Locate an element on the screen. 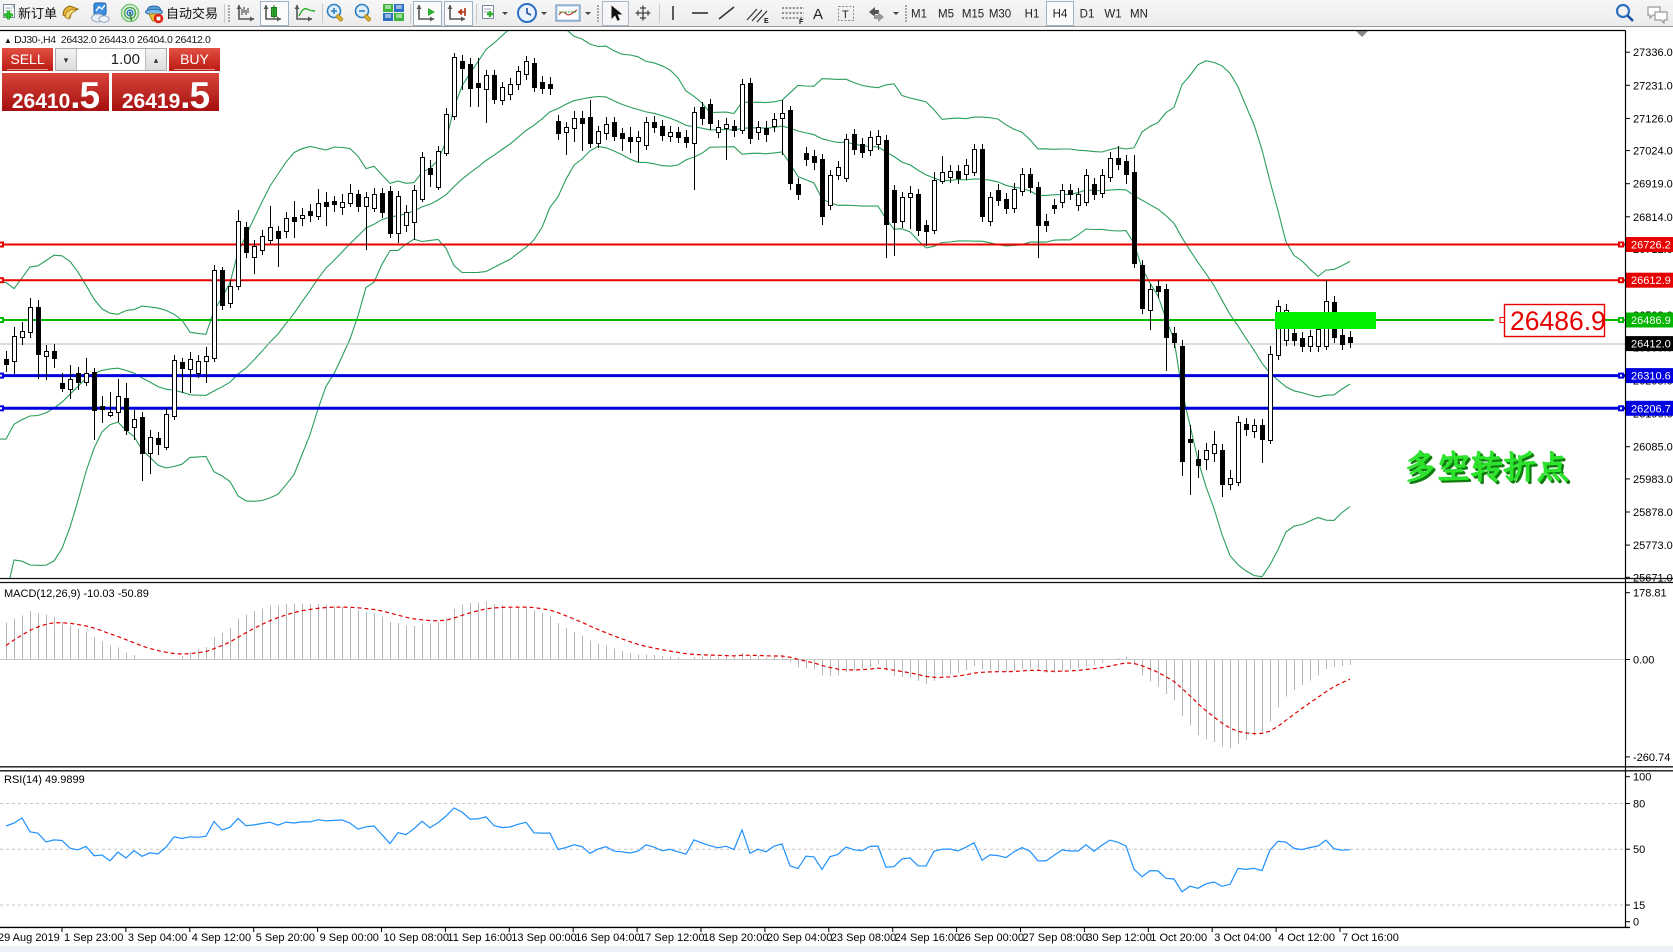  svg-text: 11 Sep 16:00 is located at coordinates (479, 938).